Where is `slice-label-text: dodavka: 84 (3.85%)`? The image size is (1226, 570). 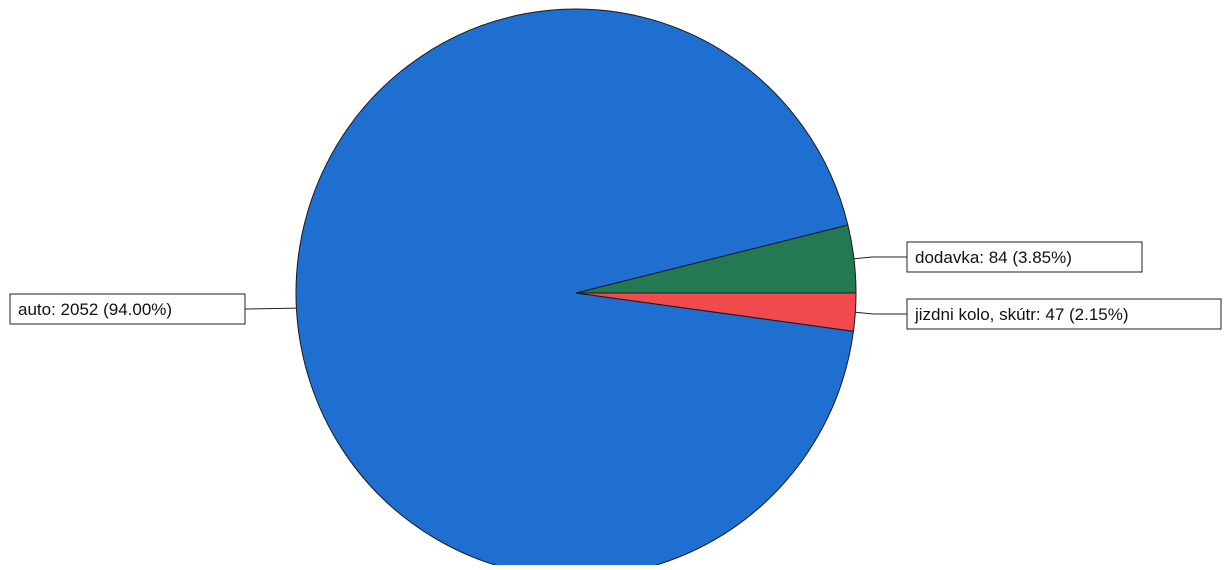 slice-label-text: dodavka: 84 (3.85%) is located at coordinates (993, 257).